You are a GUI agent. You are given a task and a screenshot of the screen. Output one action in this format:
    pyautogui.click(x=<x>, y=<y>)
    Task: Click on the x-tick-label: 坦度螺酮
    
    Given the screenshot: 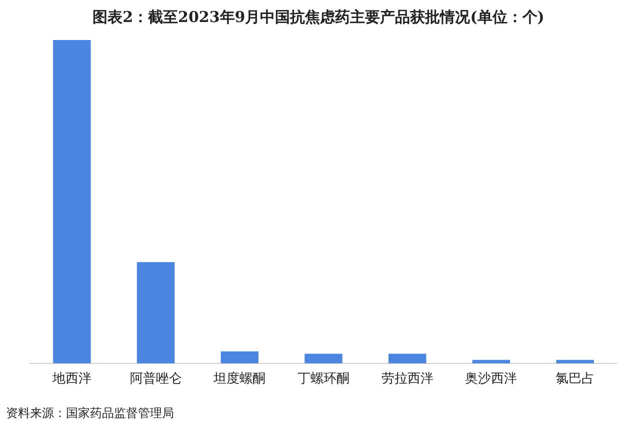 What is the action you would take?
    pyautogui.click(x=239, y=378)
    